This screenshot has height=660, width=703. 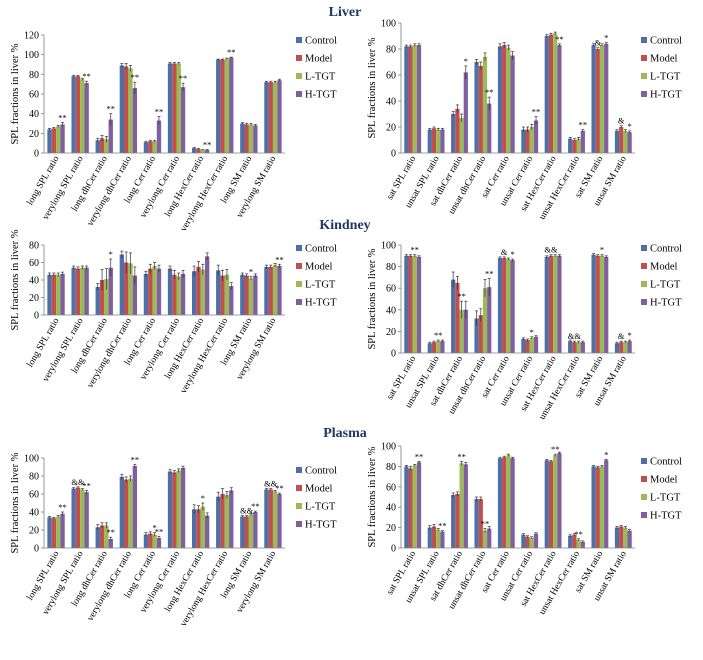 I want to click on panel5-significance-label: &&, so click(x=271, y=484).